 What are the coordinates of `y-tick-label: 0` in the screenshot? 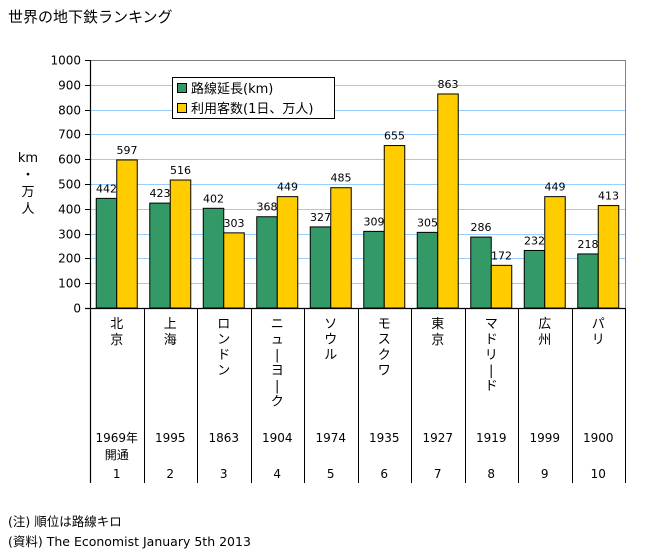 It's located at (77, 309).